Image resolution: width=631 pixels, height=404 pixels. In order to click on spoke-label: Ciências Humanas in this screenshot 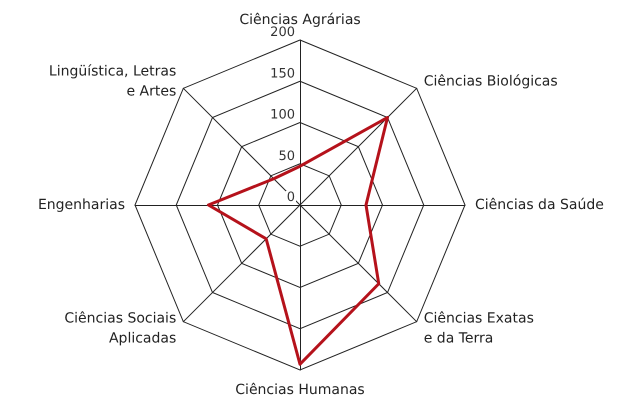, I will do `click(300, 390)`.